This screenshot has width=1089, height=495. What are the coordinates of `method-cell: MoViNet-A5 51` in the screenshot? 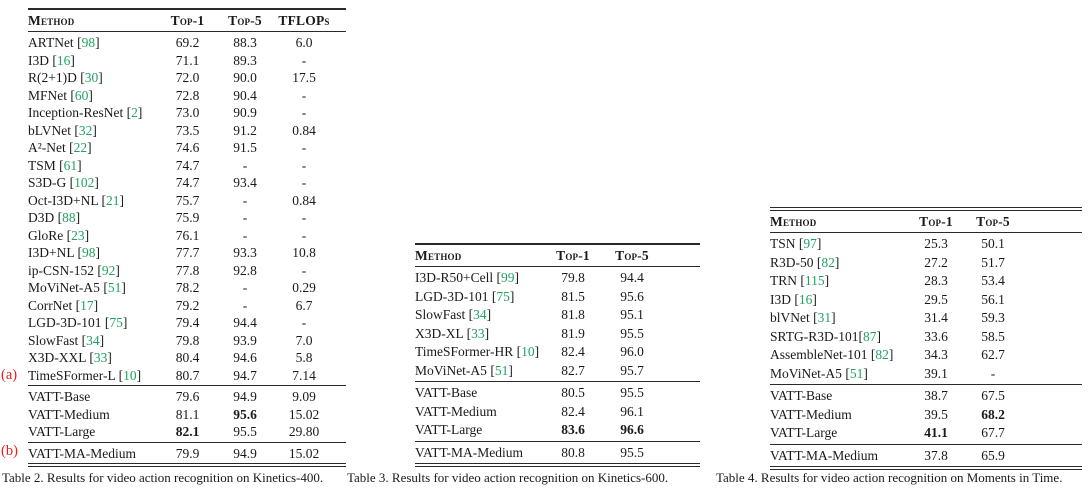 It's located at (839, 375).